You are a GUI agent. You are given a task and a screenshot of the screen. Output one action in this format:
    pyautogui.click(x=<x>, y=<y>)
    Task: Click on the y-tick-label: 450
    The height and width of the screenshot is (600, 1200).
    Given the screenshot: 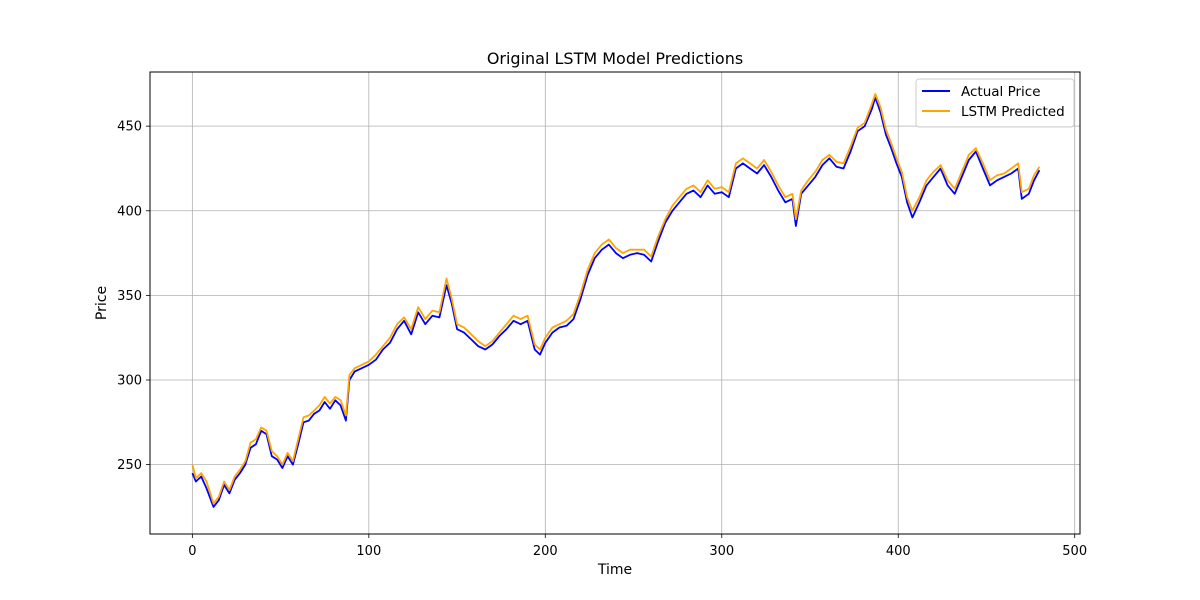 What is the action you would take?
    pyautogui.click(x=129, y=127)
    